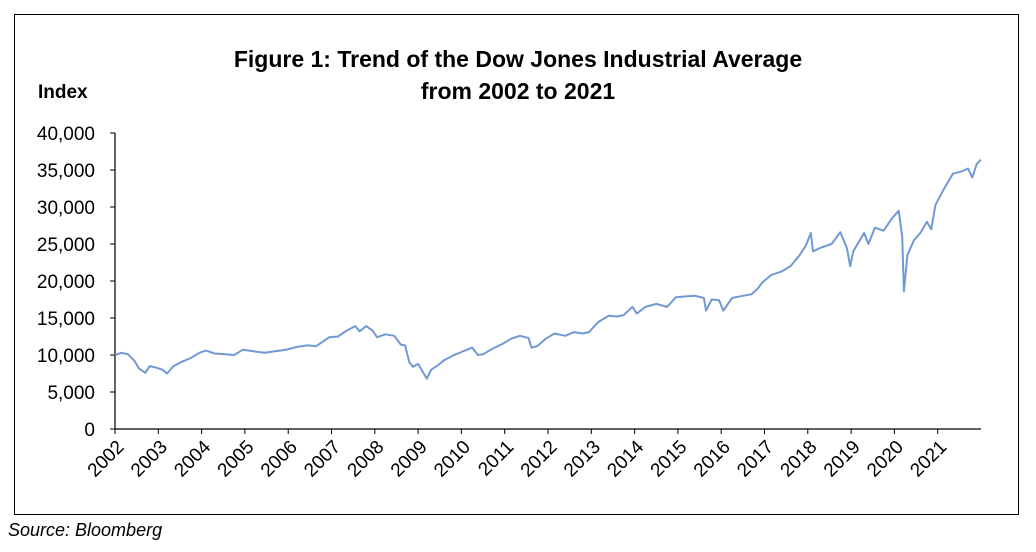 This screenshot has width=1036, height=552. What do you see at coordinates (496, 459) in the screenshot?
I see `x-tick-label: 2011` at bounding box center [496, 459].